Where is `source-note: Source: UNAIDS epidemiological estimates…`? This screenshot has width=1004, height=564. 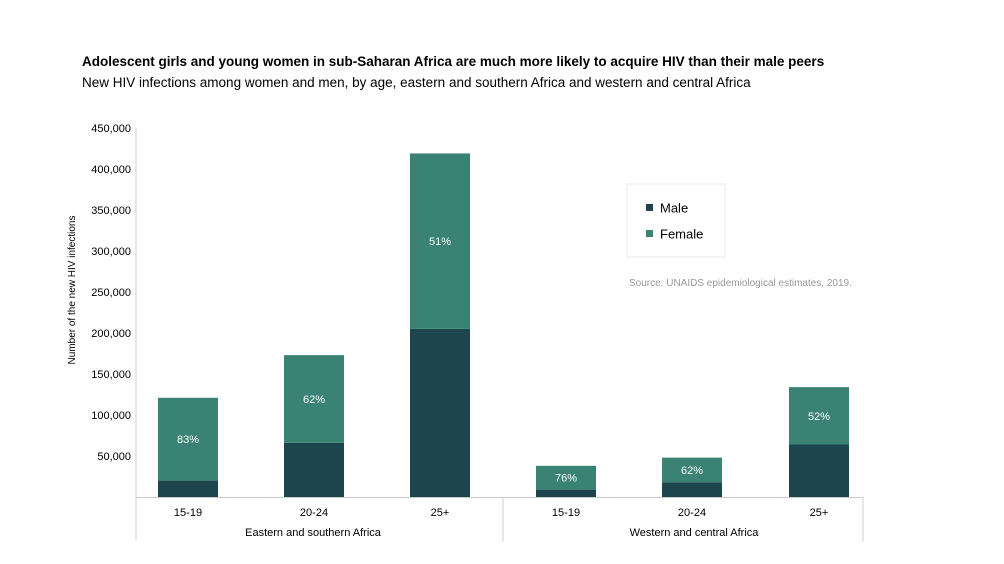
source-note: Source: UNAIDS epidemiological estimates… is located at coordinates (740, 283).